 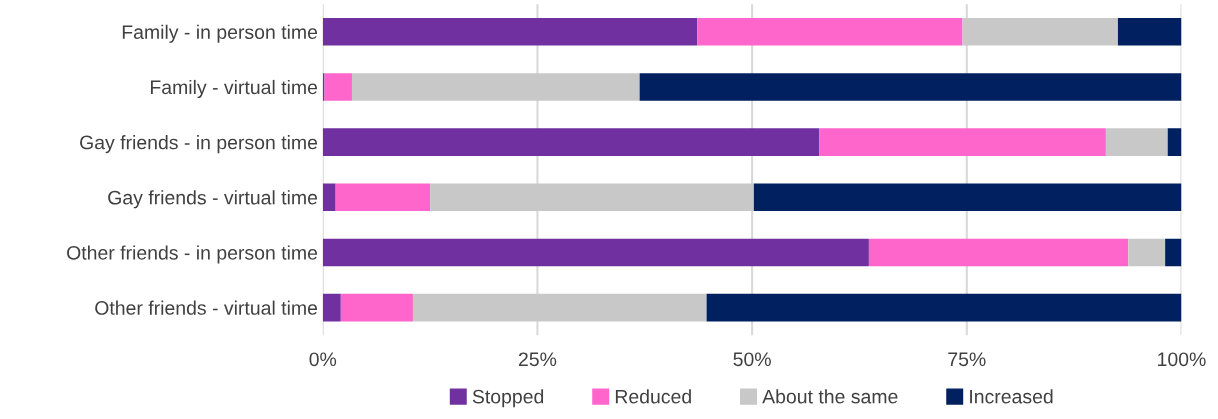 What do you see at coordinates (220, 33) in the screenshot?
I see `y-tick-label: Family - in person time` at bounding box center [220, 33].